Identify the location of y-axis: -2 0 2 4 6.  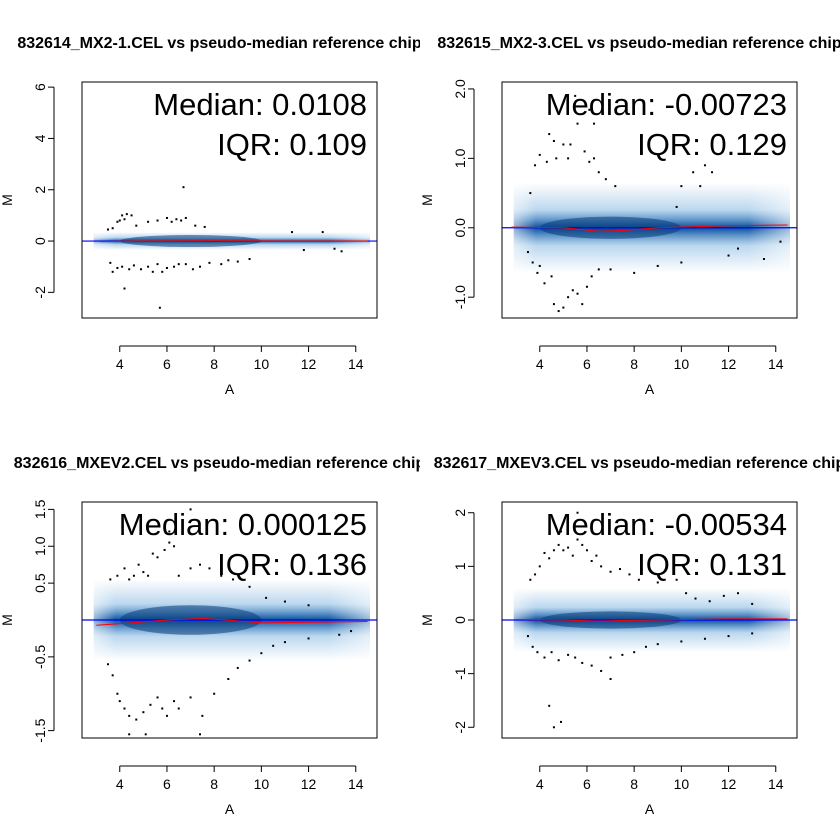
(43, 191).